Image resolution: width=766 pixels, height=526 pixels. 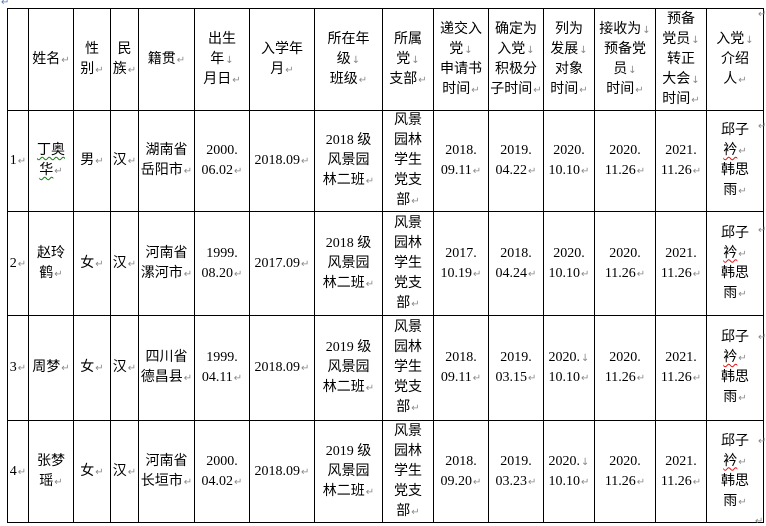 What do you see at coordinates (461, 368) in the screenshot?
I see `cell-application-time-row3: 2018. 09.11↵` at bounding box center [461, 368].